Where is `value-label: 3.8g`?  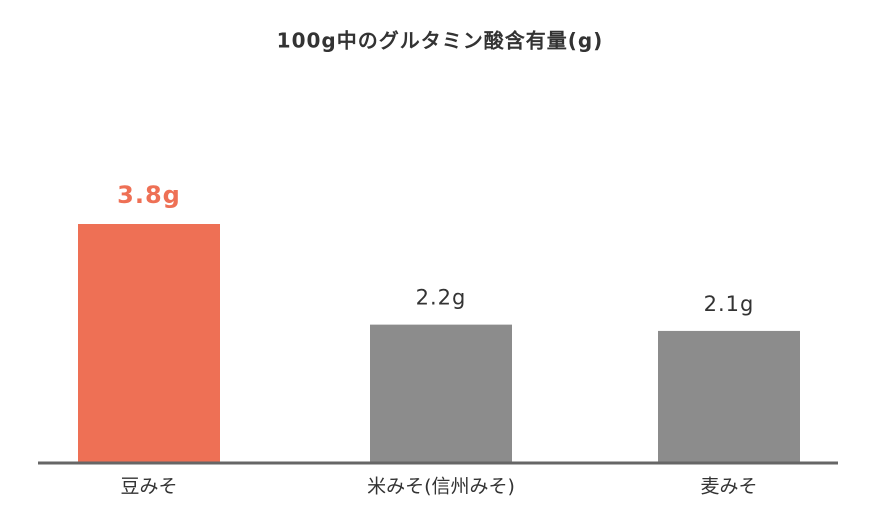
value-label: 3.8g is located at coordinates (149, 195).